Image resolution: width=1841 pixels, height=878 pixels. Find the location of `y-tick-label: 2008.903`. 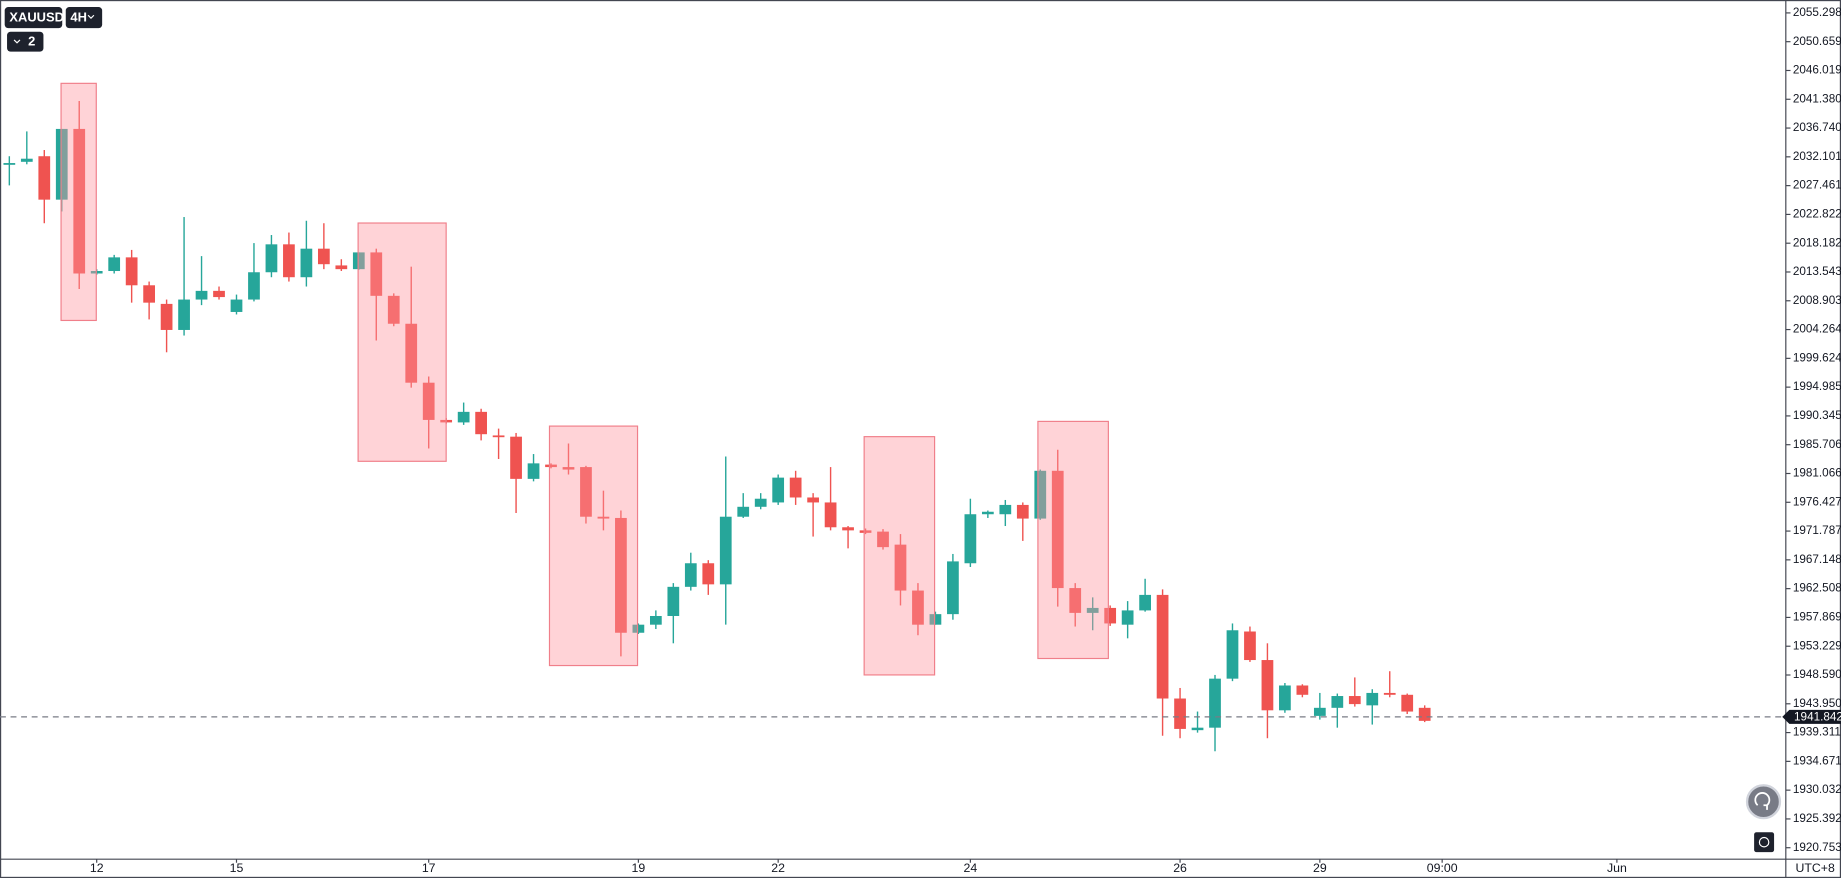

y-tick-label: 2008.903 is located at coordinates (1817, 300).